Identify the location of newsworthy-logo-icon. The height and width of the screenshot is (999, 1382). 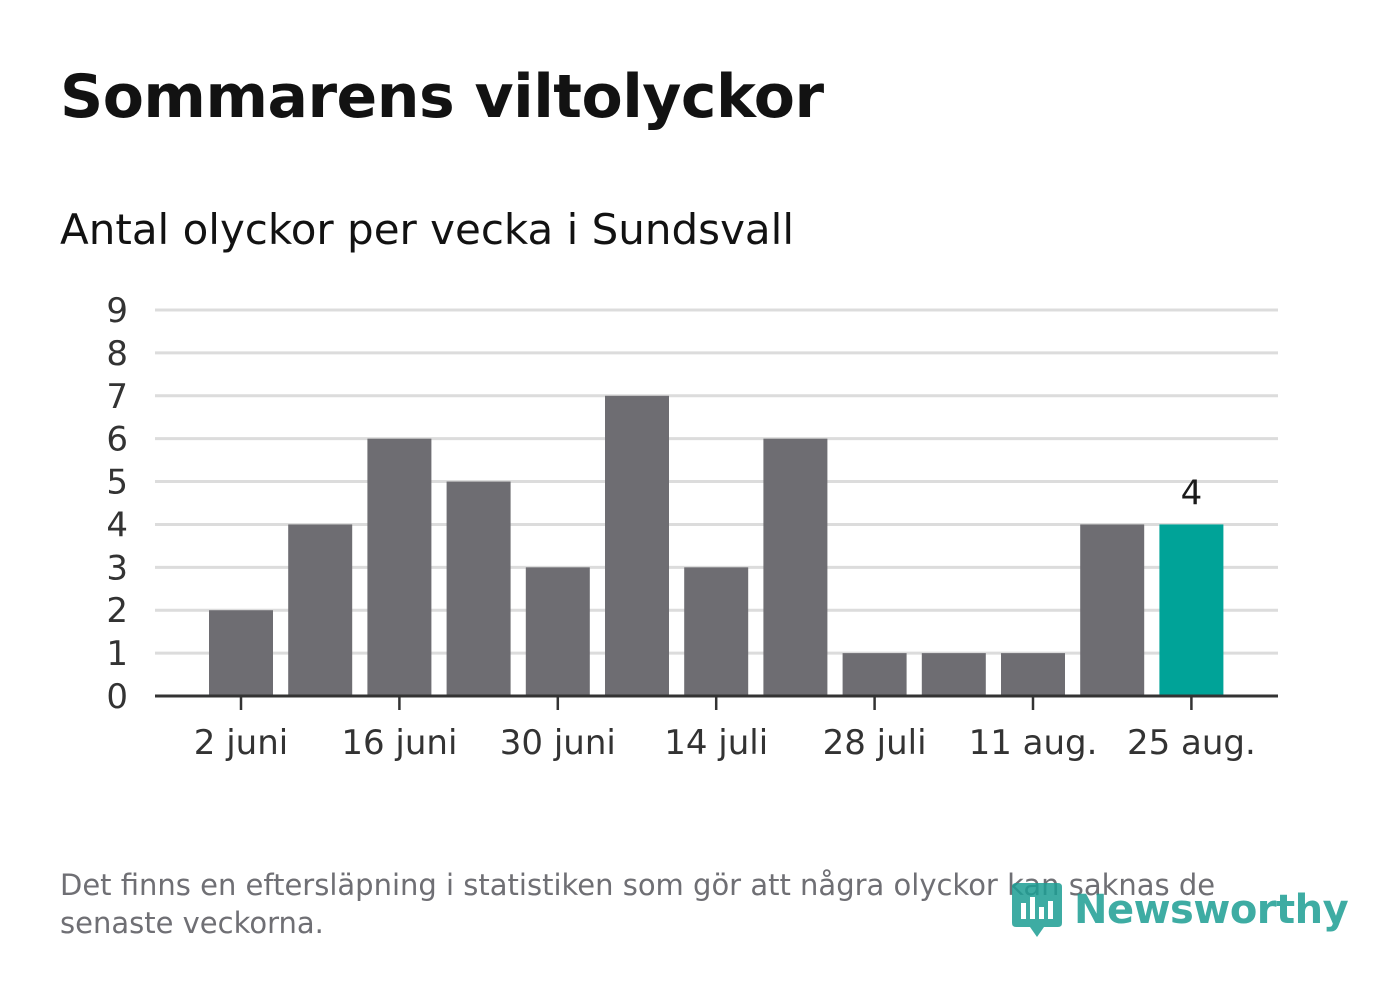
(1037, 910).